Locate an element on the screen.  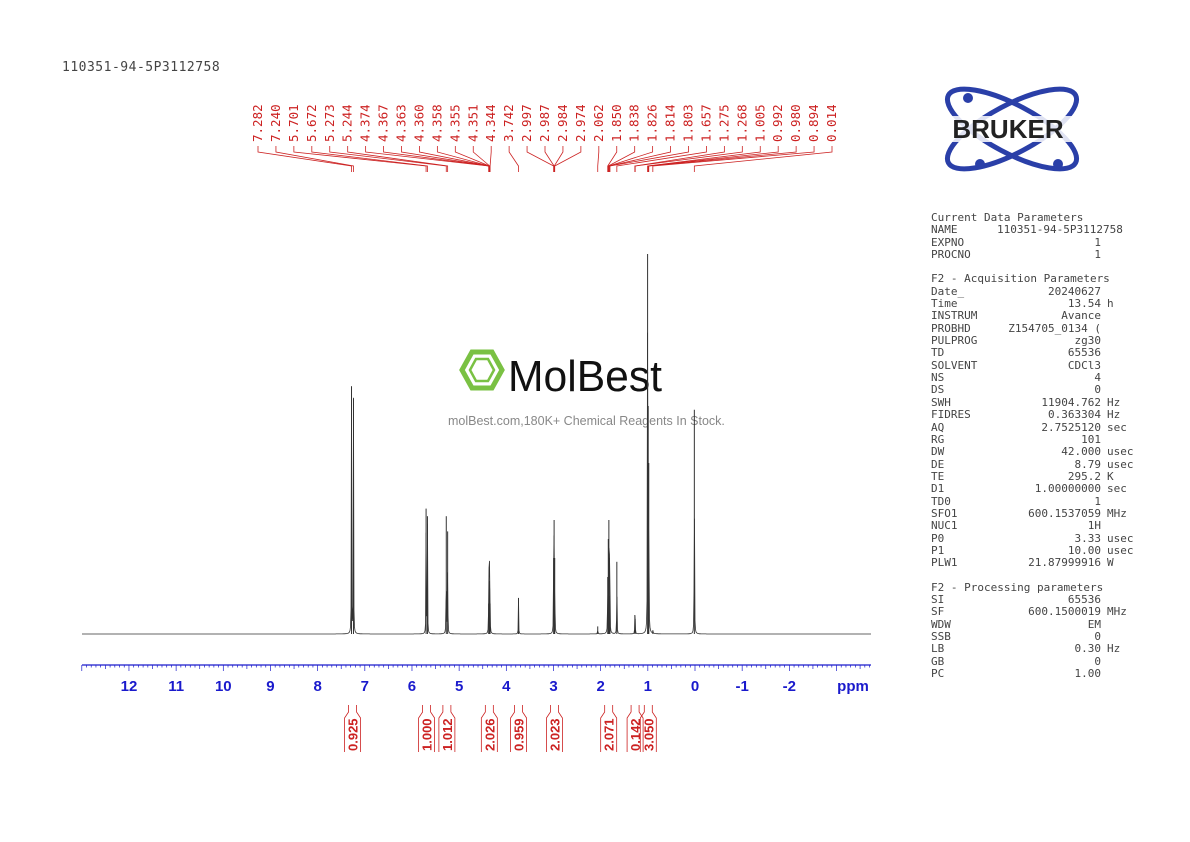
param-unit: MHz is located at coordinates (1117, 612).